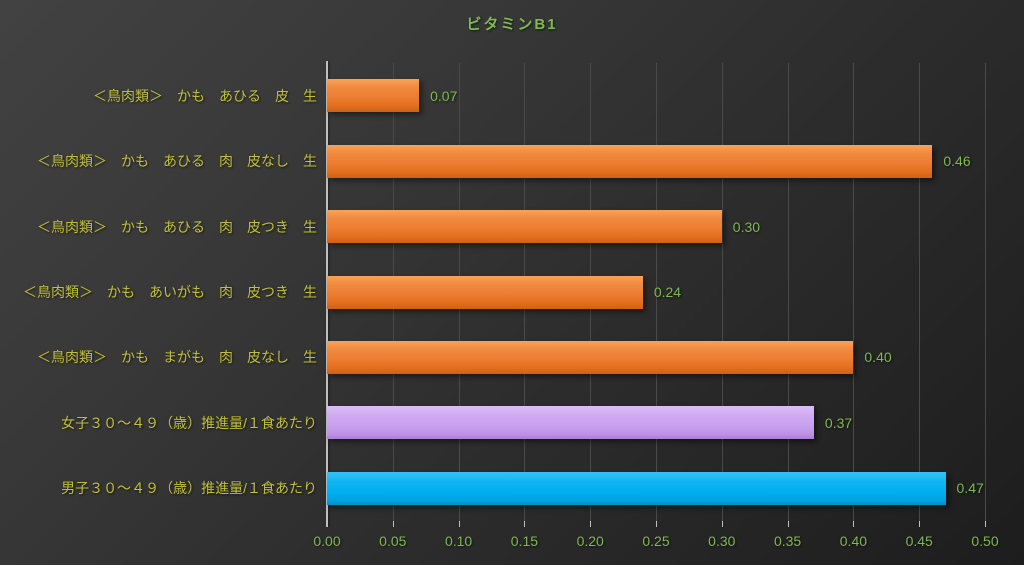  Describe the element at coordinates (444, 95) in the screenshot. I see `bar-value-label: 0.07` at that location.